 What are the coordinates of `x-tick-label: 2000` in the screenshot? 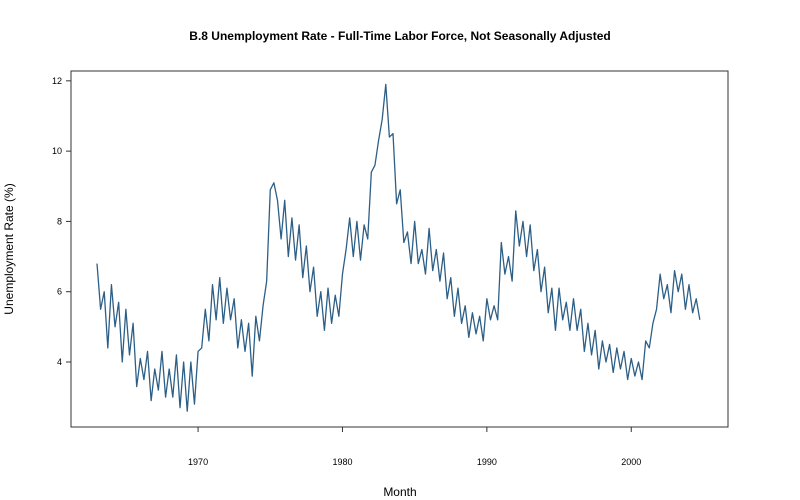 It's located at (631, 462).